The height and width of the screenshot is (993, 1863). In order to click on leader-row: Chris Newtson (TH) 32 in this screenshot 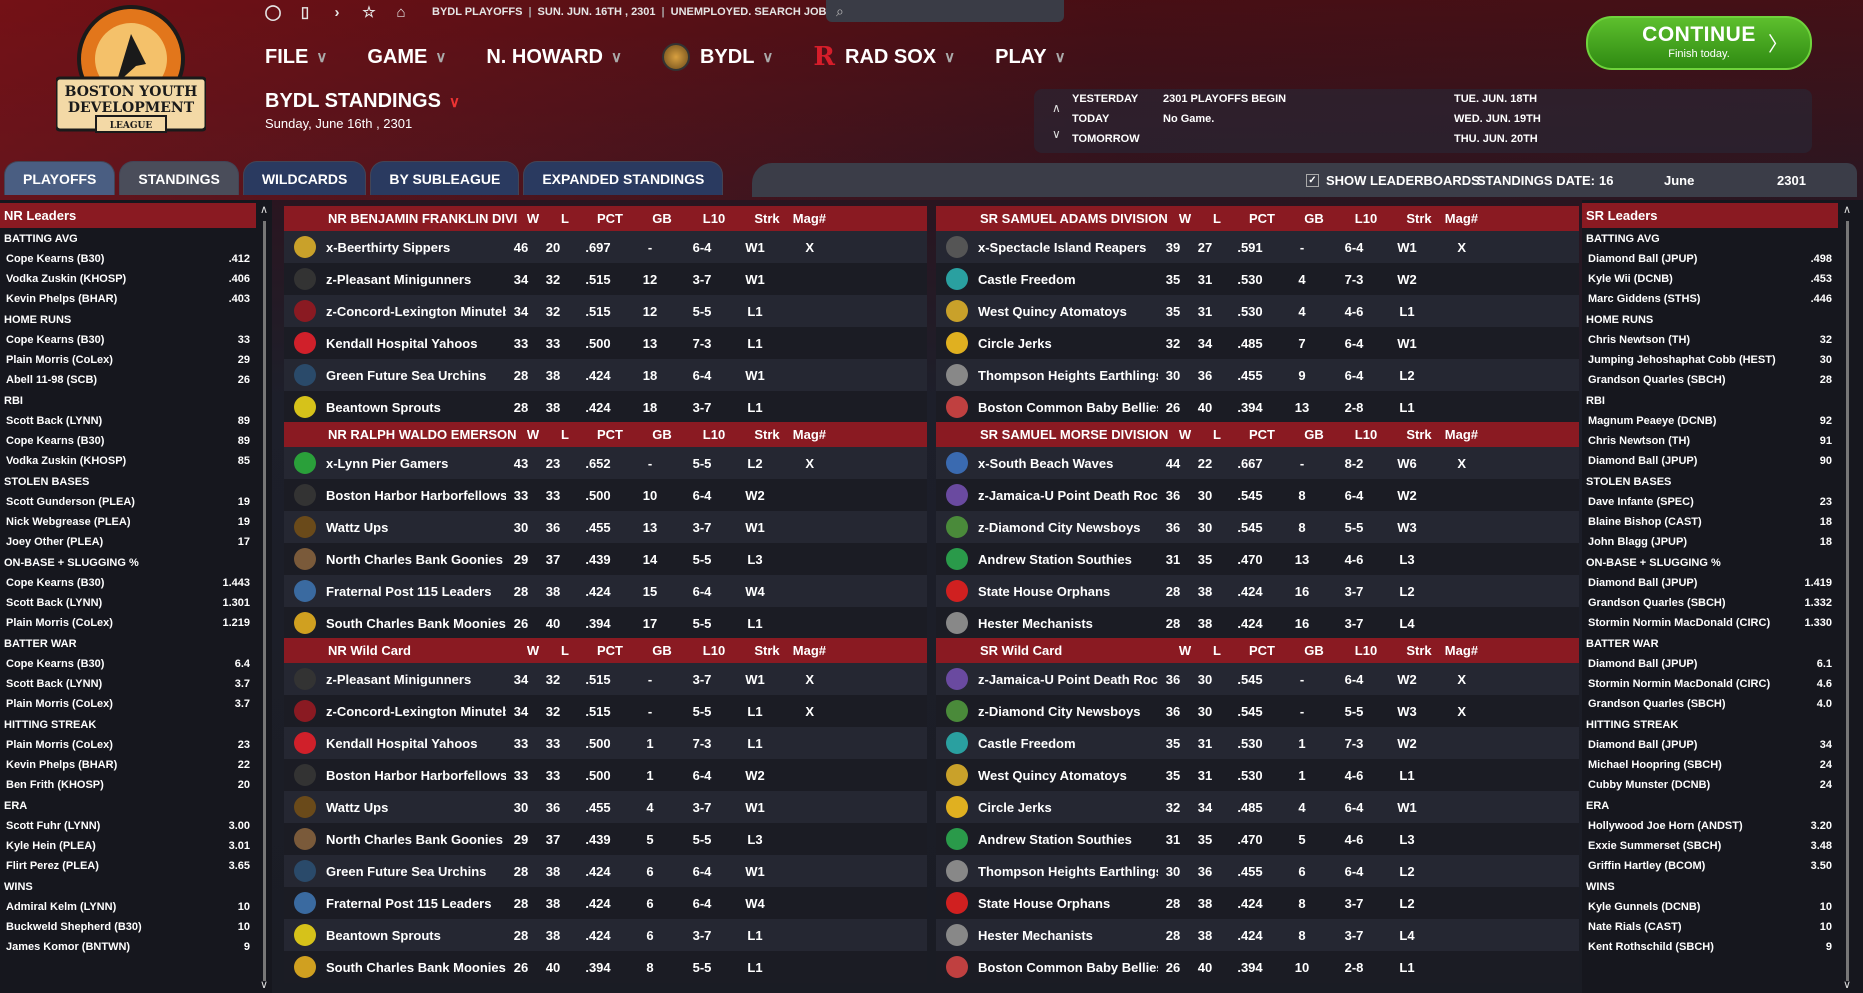, I will do `click(1710, 340)`.